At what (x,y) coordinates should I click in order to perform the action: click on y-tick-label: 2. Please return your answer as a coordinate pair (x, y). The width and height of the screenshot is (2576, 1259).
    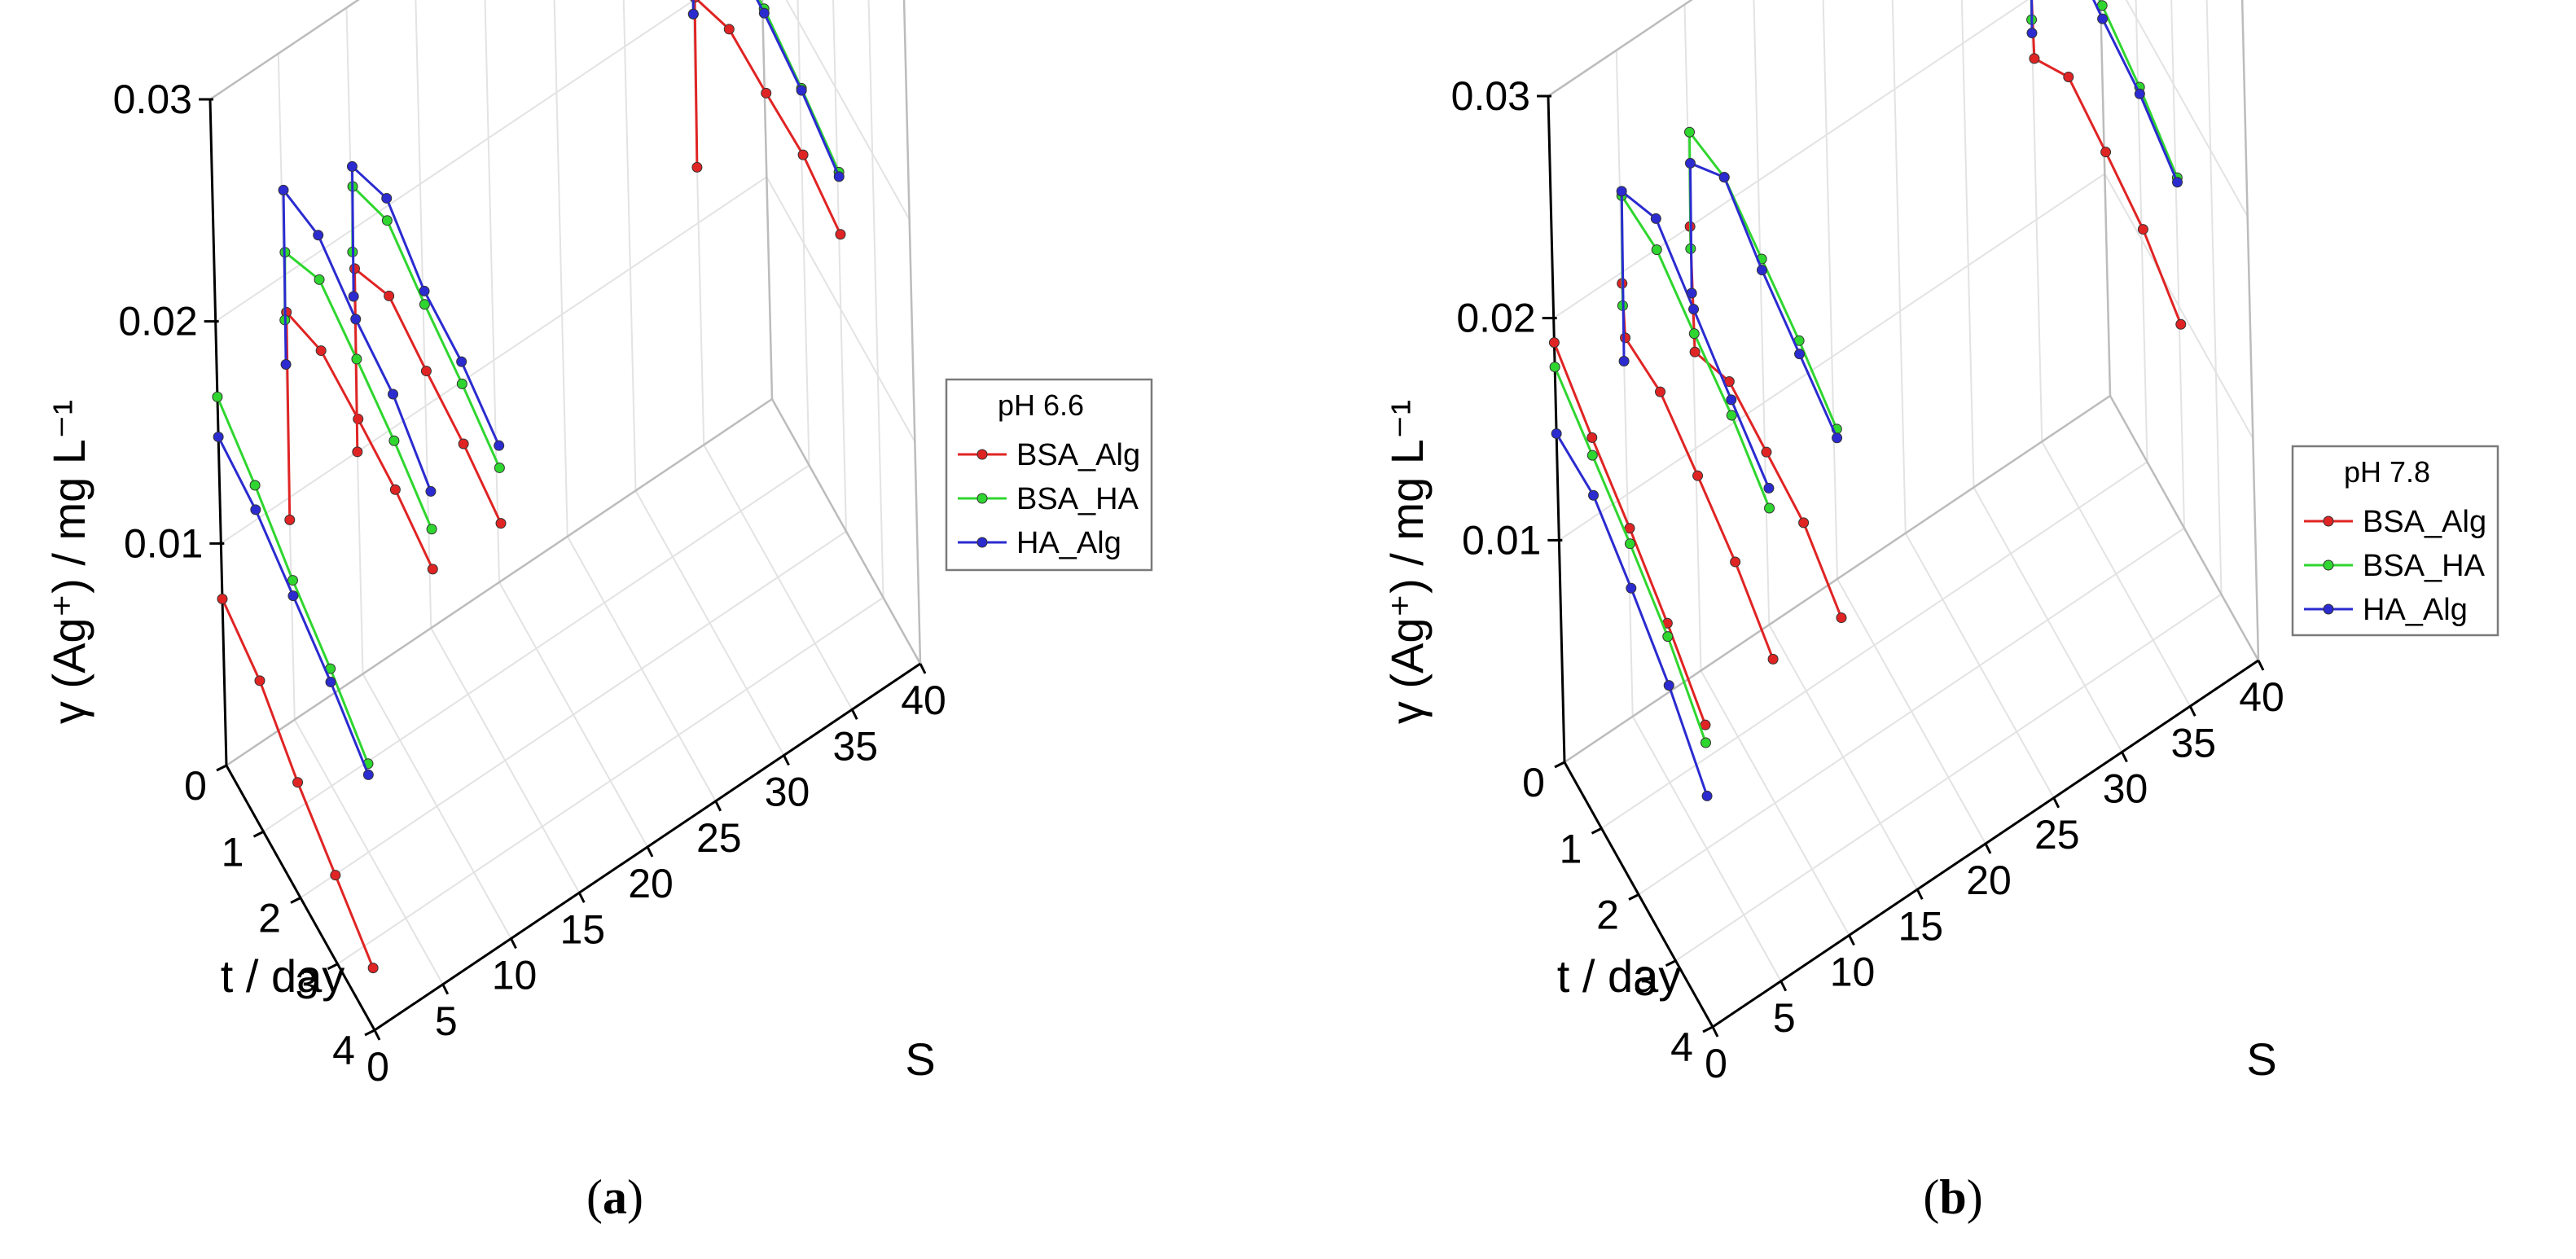
    Looking at the image, I should click on (269, 918).